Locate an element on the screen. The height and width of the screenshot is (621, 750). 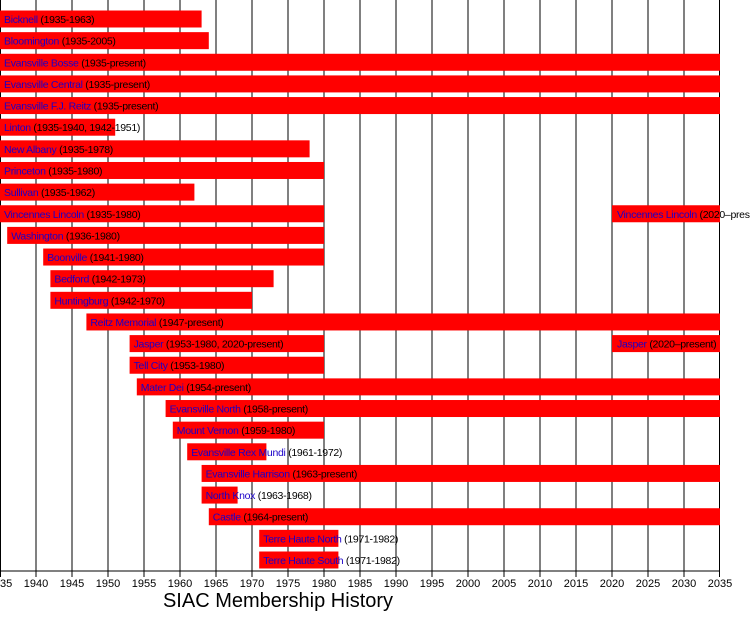
bar-label: Evansville Harrison (1963-present) is located at coordinates (281, 474).